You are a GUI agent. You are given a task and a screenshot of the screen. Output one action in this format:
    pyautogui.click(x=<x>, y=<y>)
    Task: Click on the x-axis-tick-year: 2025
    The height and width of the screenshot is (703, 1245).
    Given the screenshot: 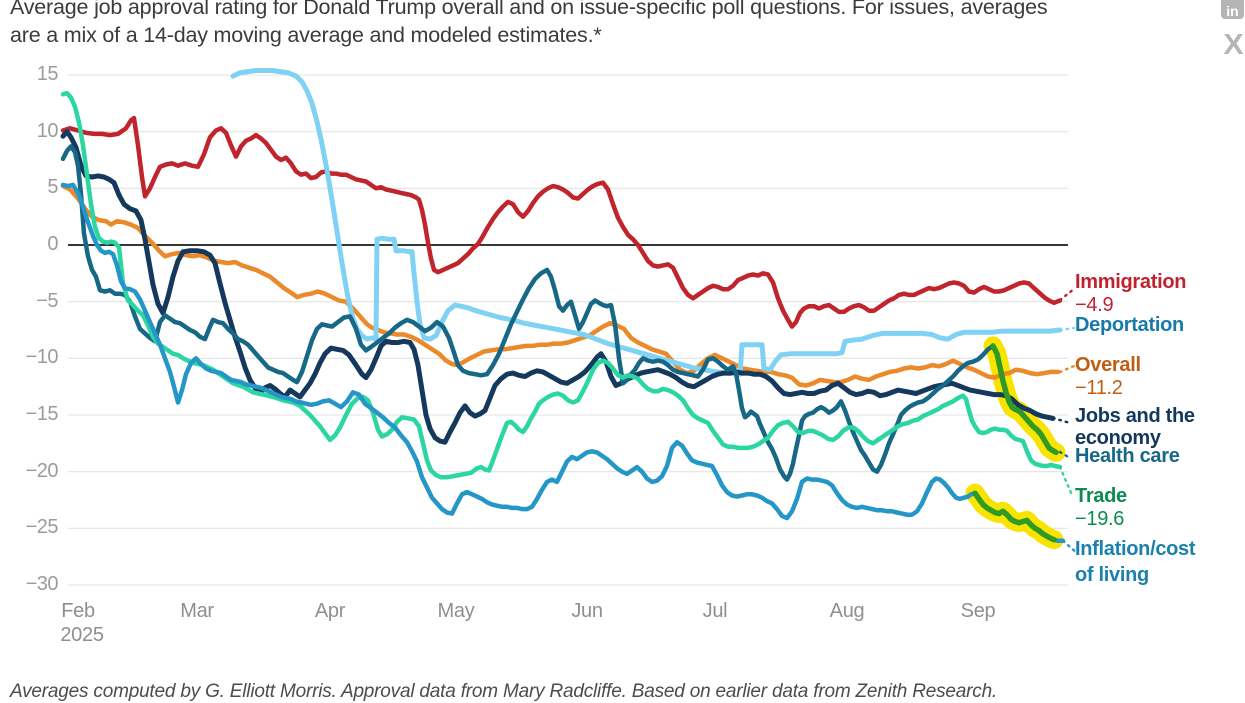 What is the action you would take?
    pyautogui.click(x=82, y=635)
    